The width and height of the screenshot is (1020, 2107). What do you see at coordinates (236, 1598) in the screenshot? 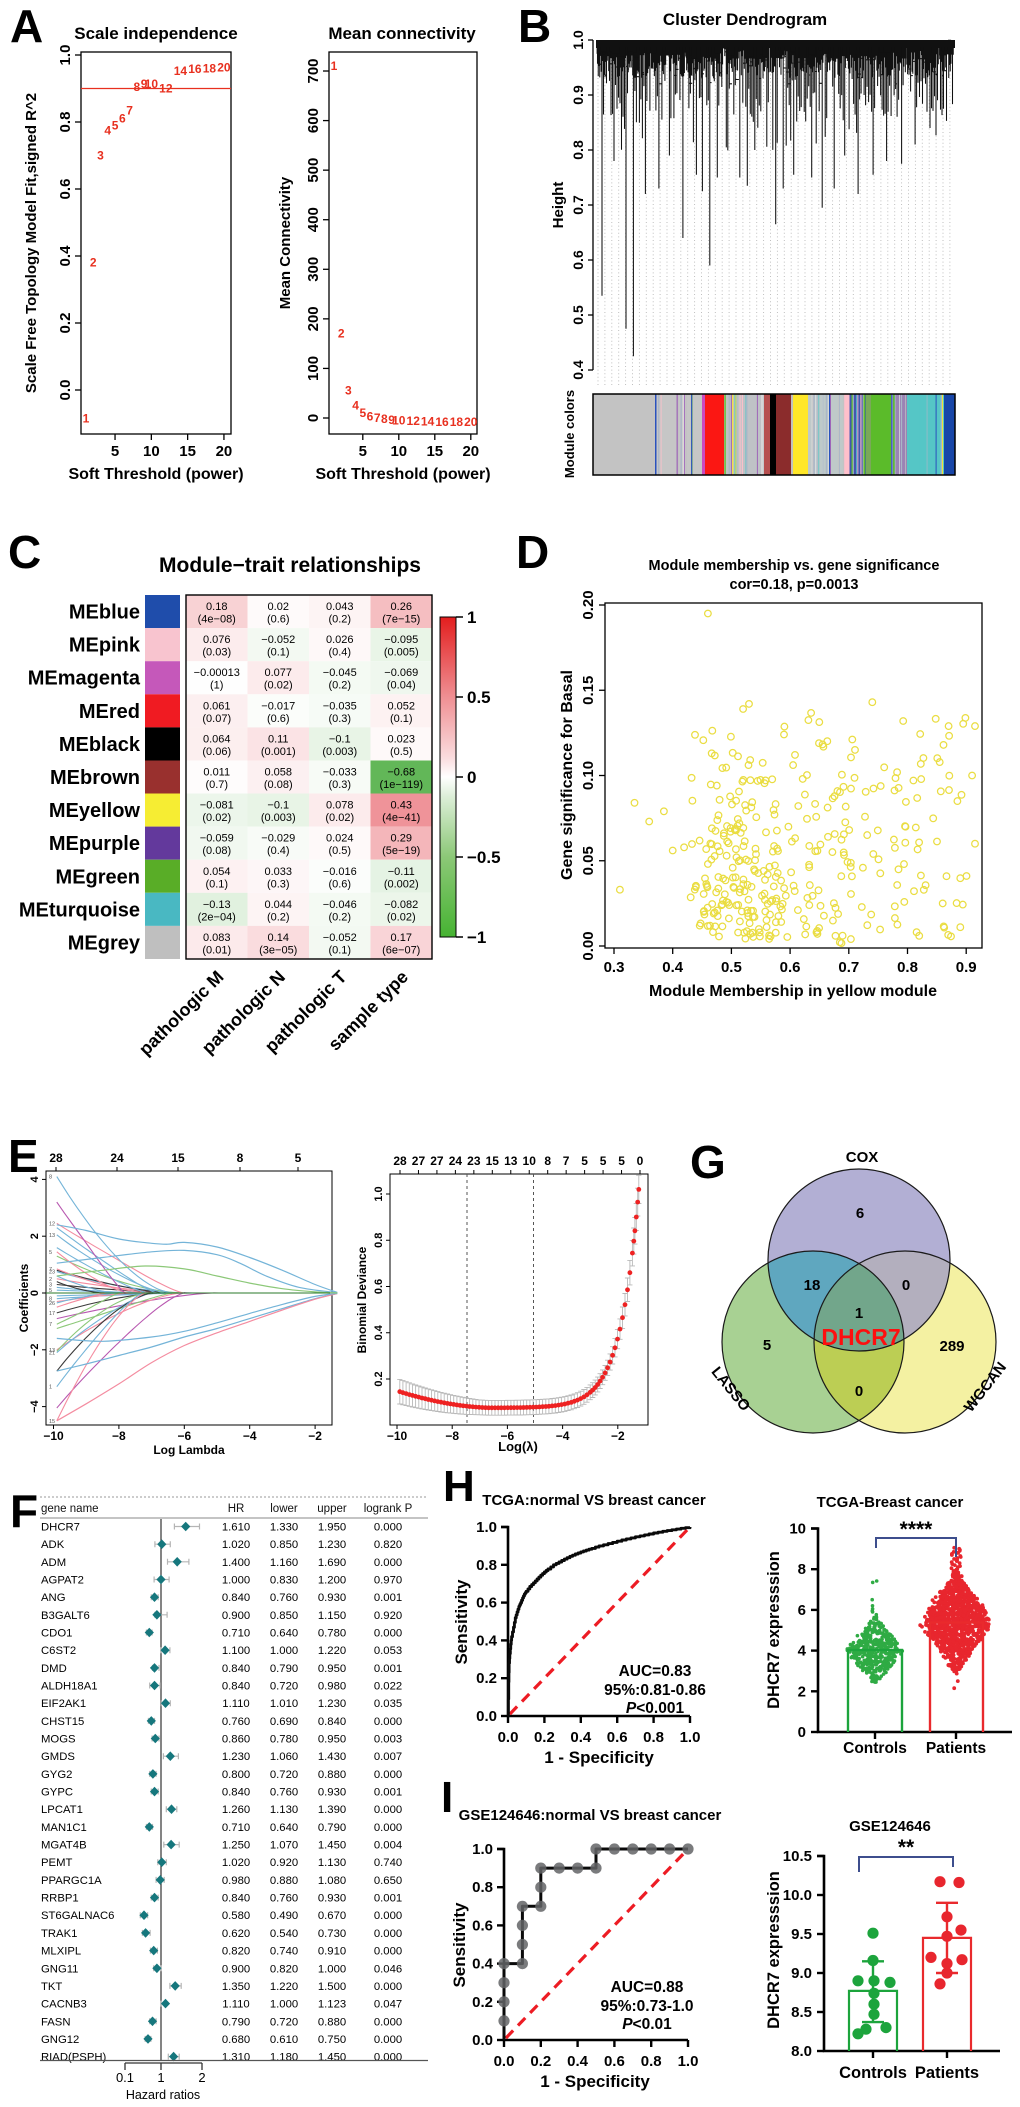
I see `svg-text: 0.840` at bounding box center [236, 1598].